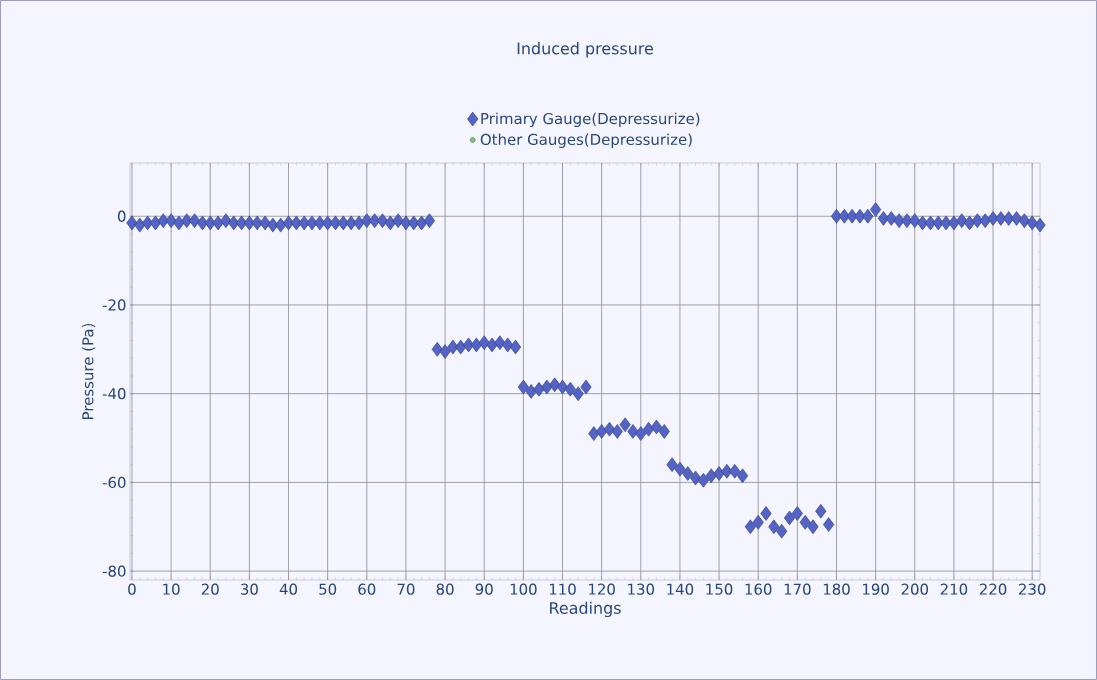 The width and height of the screenshot is (1097, 680). What do you see at coordinates (836, 589) in the screenshot?
I see `x-tick-label: 180` at bounding box center [836, 589].